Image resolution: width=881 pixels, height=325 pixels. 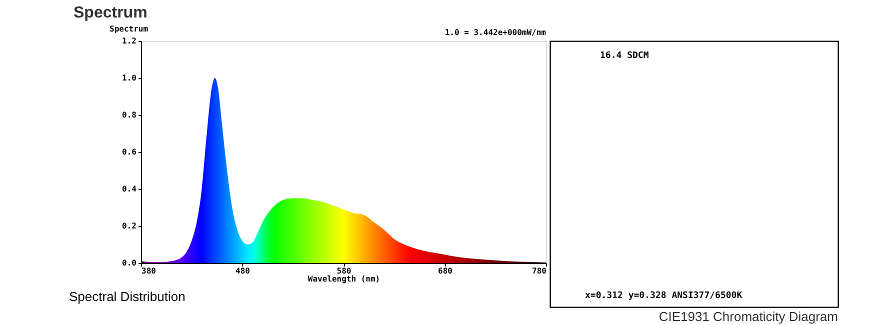 What do you see at coordinates (129, 78) in the screenshot?
I see `y-tick-label: 1.0` at bounding box center [129, 78].